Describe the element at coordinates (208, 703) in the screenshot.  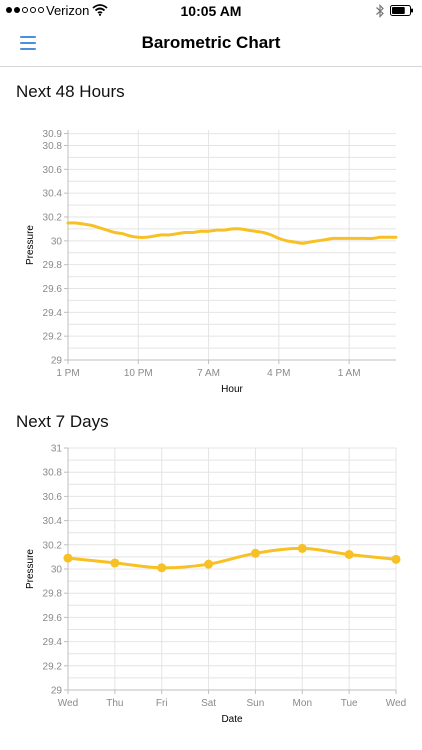
I see `x-tick-label: Sat` at that location.